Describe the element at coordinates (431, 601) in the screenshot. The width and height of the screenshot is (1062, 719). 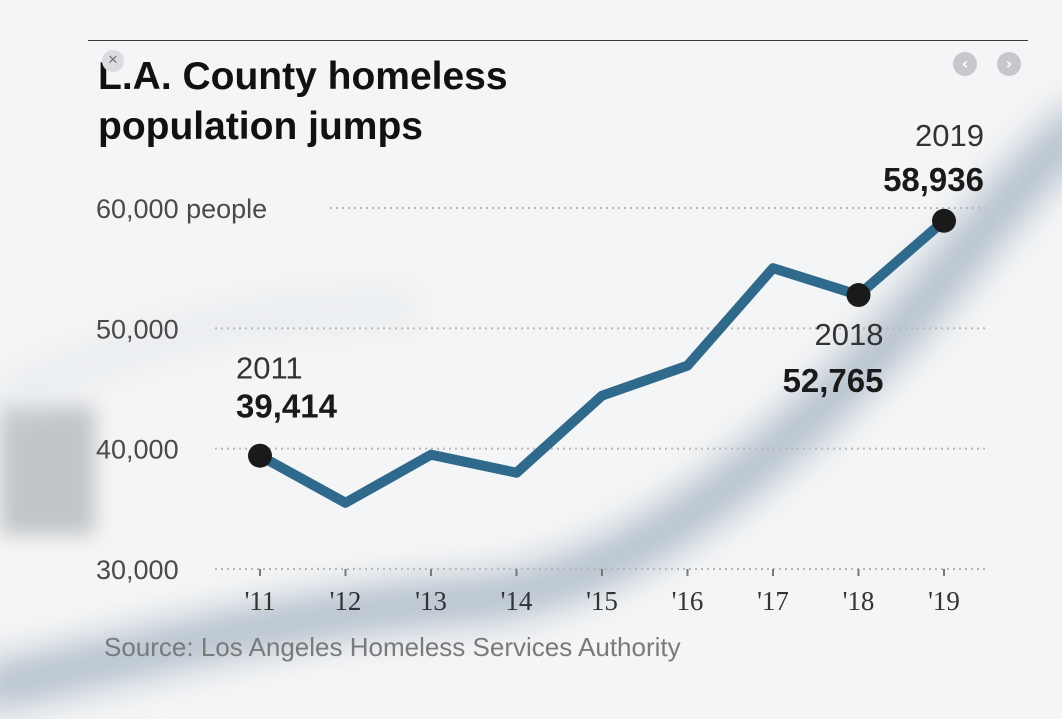
I see `x-tick-label: '13` at that location.